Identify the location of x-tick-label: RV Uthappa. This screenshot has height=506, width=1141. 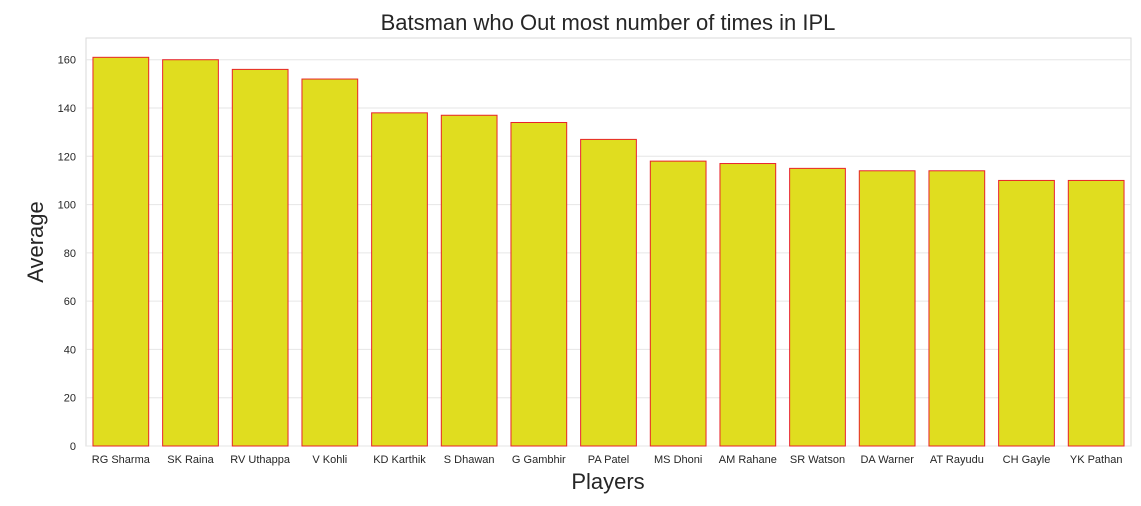
(260, 460).